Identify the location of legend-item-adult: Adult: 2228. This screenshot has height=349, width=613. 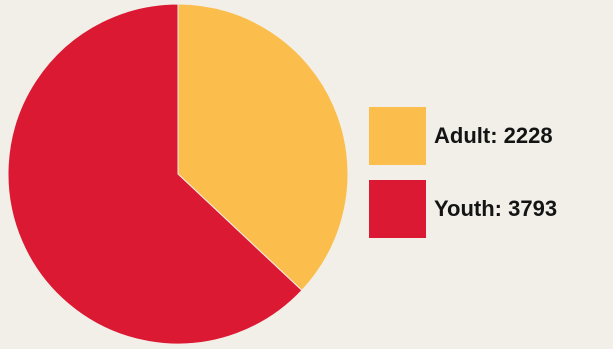
(463, 136).